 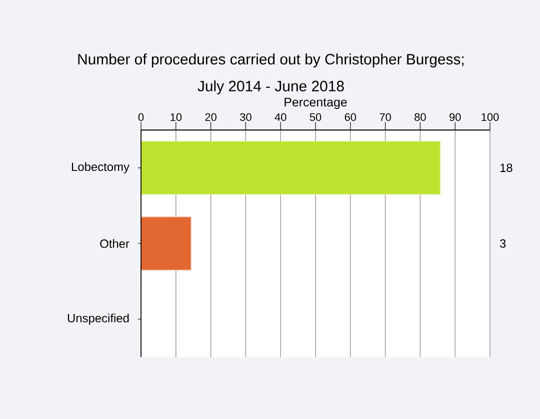 I want to click on y-tick-label: Unspecified, so click(x=98, y=319).